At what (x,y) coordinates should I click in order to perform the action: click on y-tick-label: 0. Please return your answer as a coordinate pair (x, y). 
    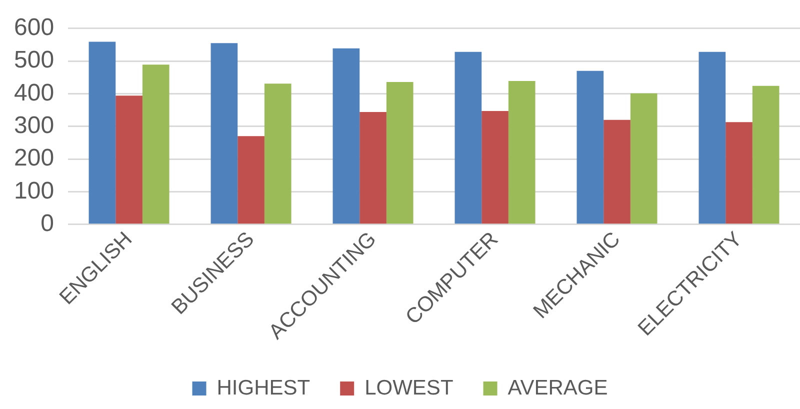
    Looking at the image, I should click on (47, 223).